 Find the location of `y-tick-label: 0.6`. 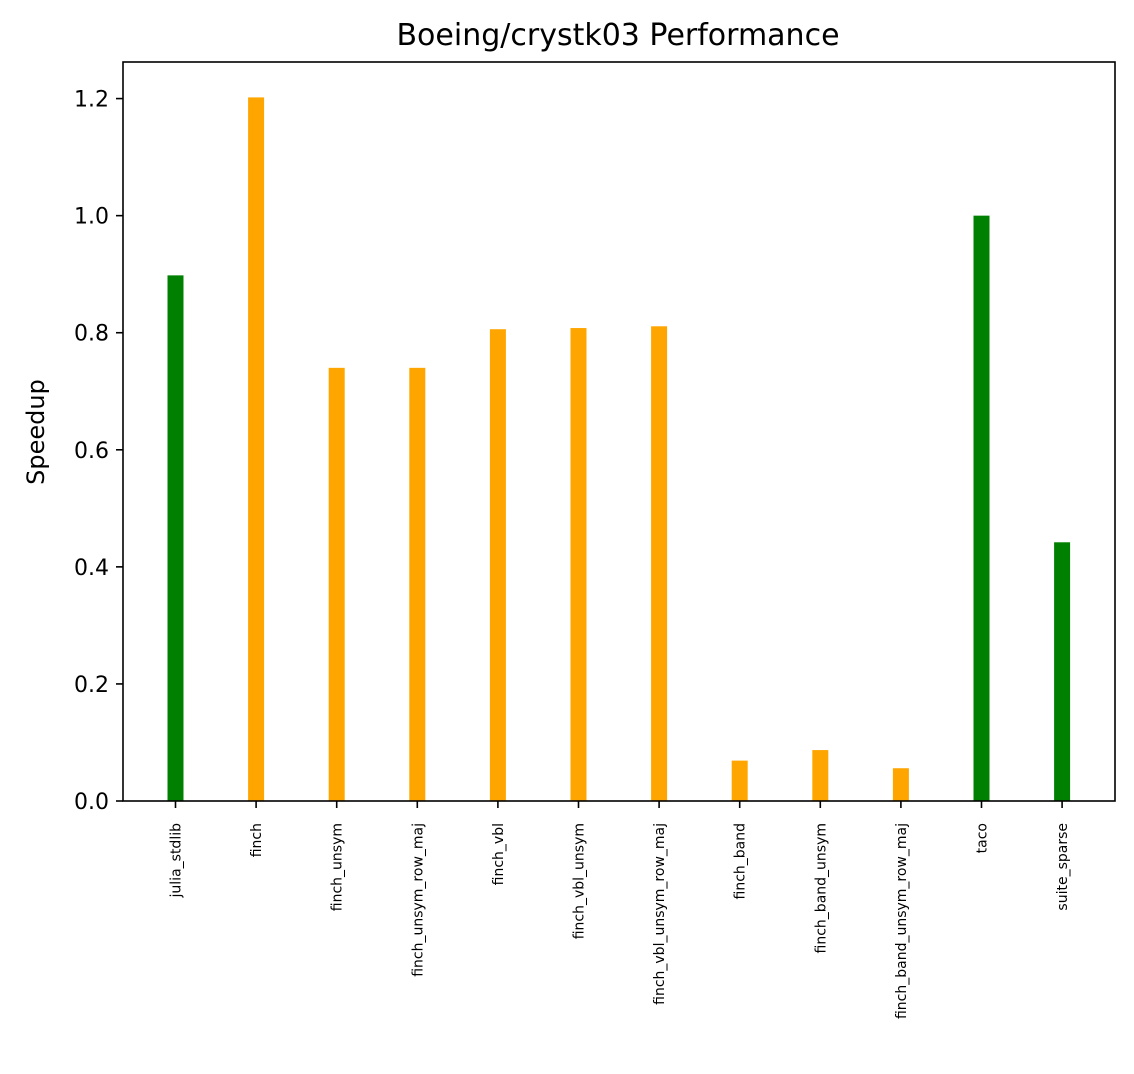

y-tick-label: 0.6 is located at coordinates (91, 451).